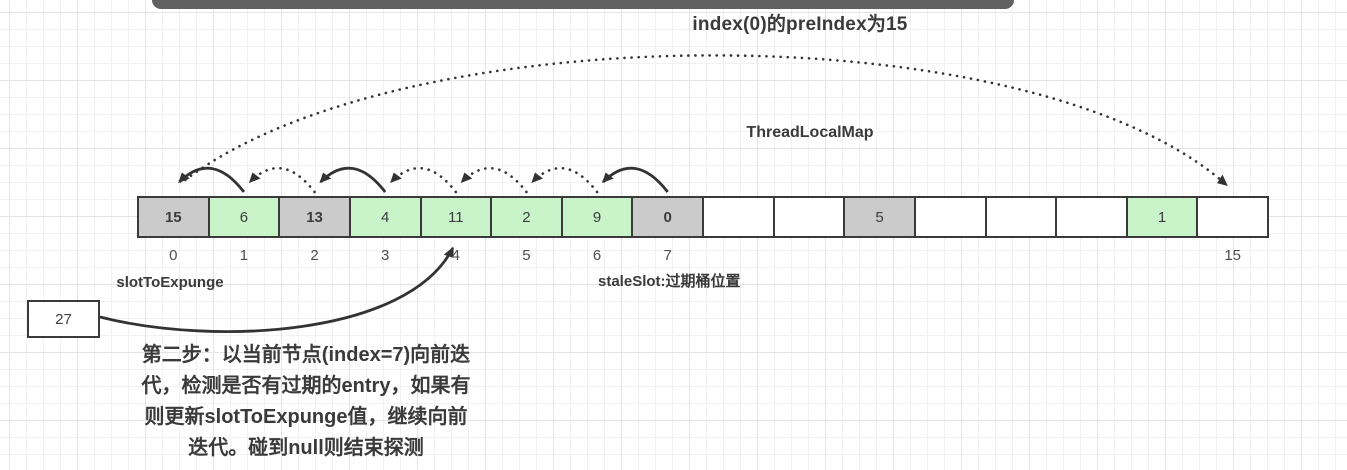  I want to click on index-label-2: 2, so click(314, 255).